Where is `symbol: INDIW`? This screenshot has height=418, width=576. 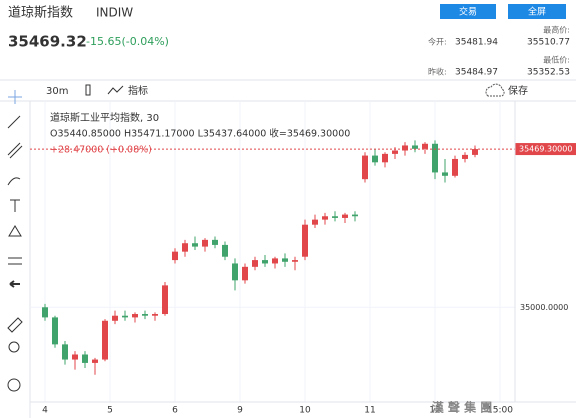 symbol: INDIW is located at coordinates (114, 13).